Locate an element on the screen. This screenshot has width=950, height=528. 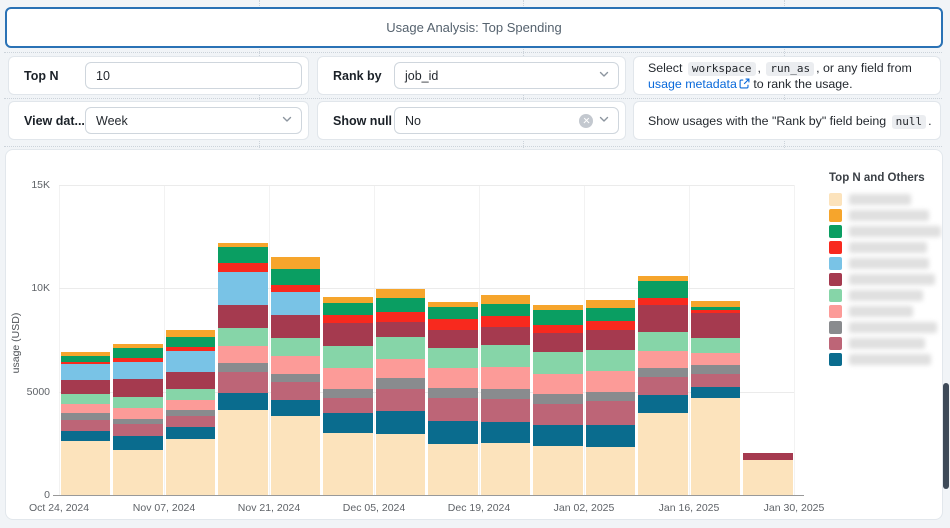
vertical-scrollbar is located at coordinates (946, 436).